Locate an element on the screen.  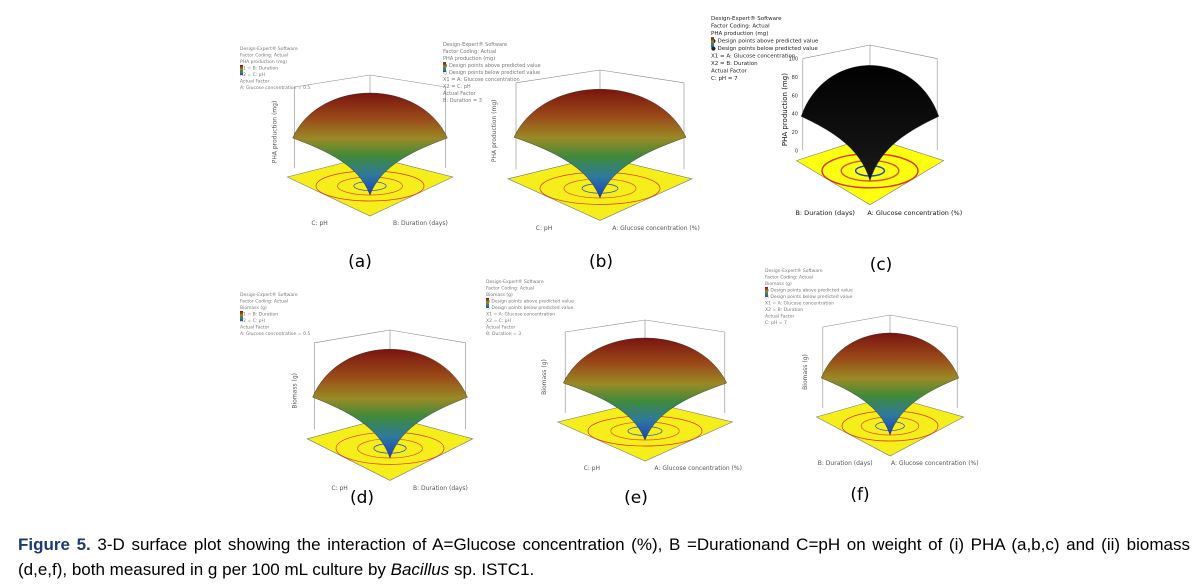
right-axis-title: B: Duration (days) is located at coordinates (440, 488).